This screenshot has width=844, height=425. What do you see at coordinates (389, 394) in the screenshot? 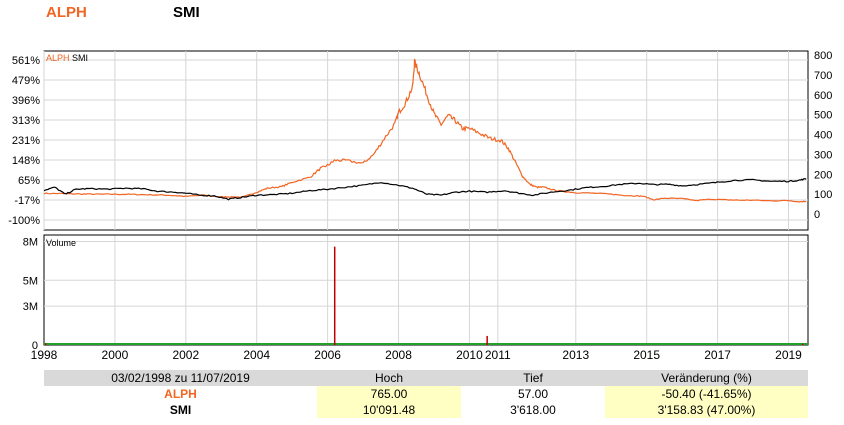
I see `row-high: 765.00` at bounding box center [389, 394].